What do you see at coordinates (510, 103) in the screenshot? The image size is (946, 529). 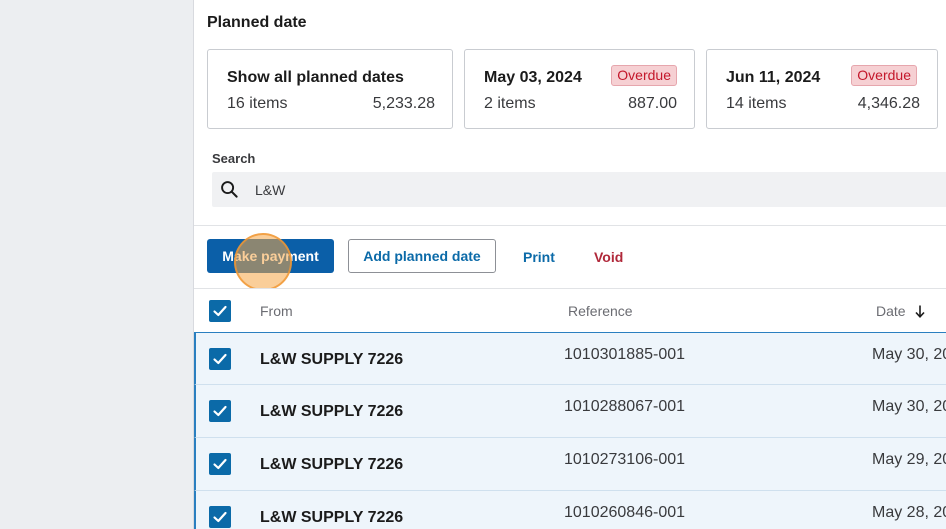 I see `card-count: 2 items` at bounding box center [510, 103].